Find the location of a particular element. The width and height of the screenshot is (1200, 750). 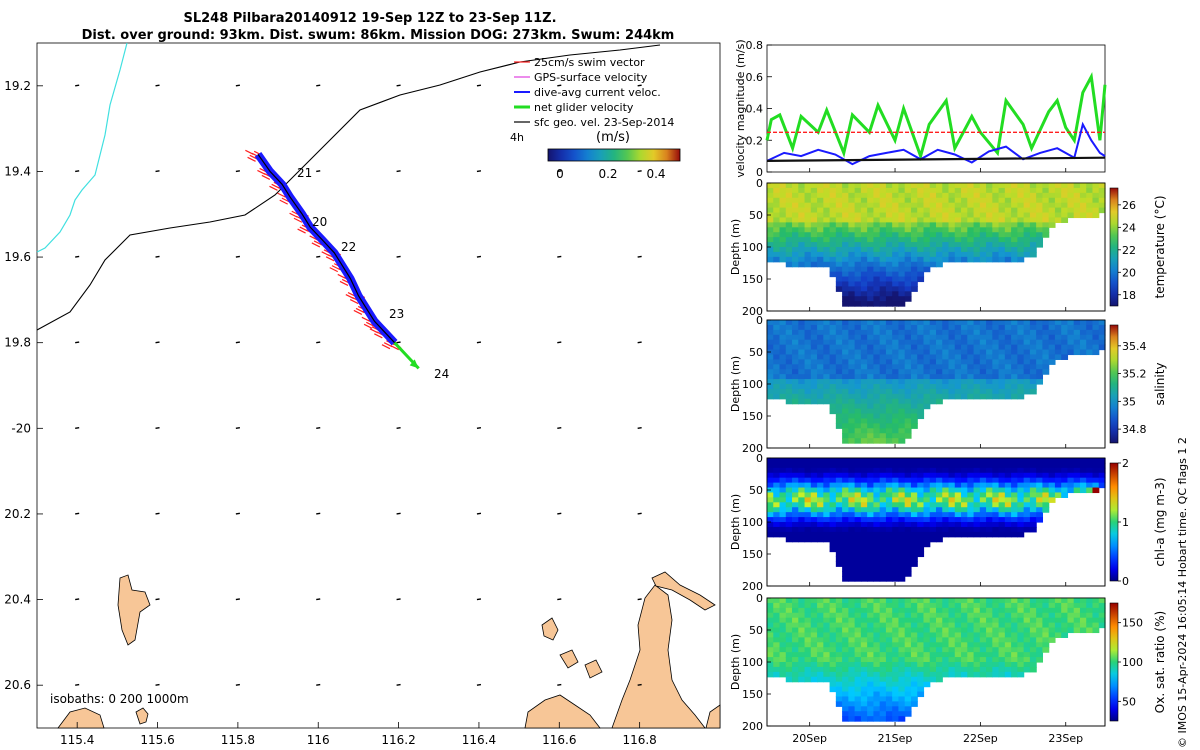

legend-entry-geo: sfc geo. vel. 23-Sep-2014 is located at coordinates (594, 122).